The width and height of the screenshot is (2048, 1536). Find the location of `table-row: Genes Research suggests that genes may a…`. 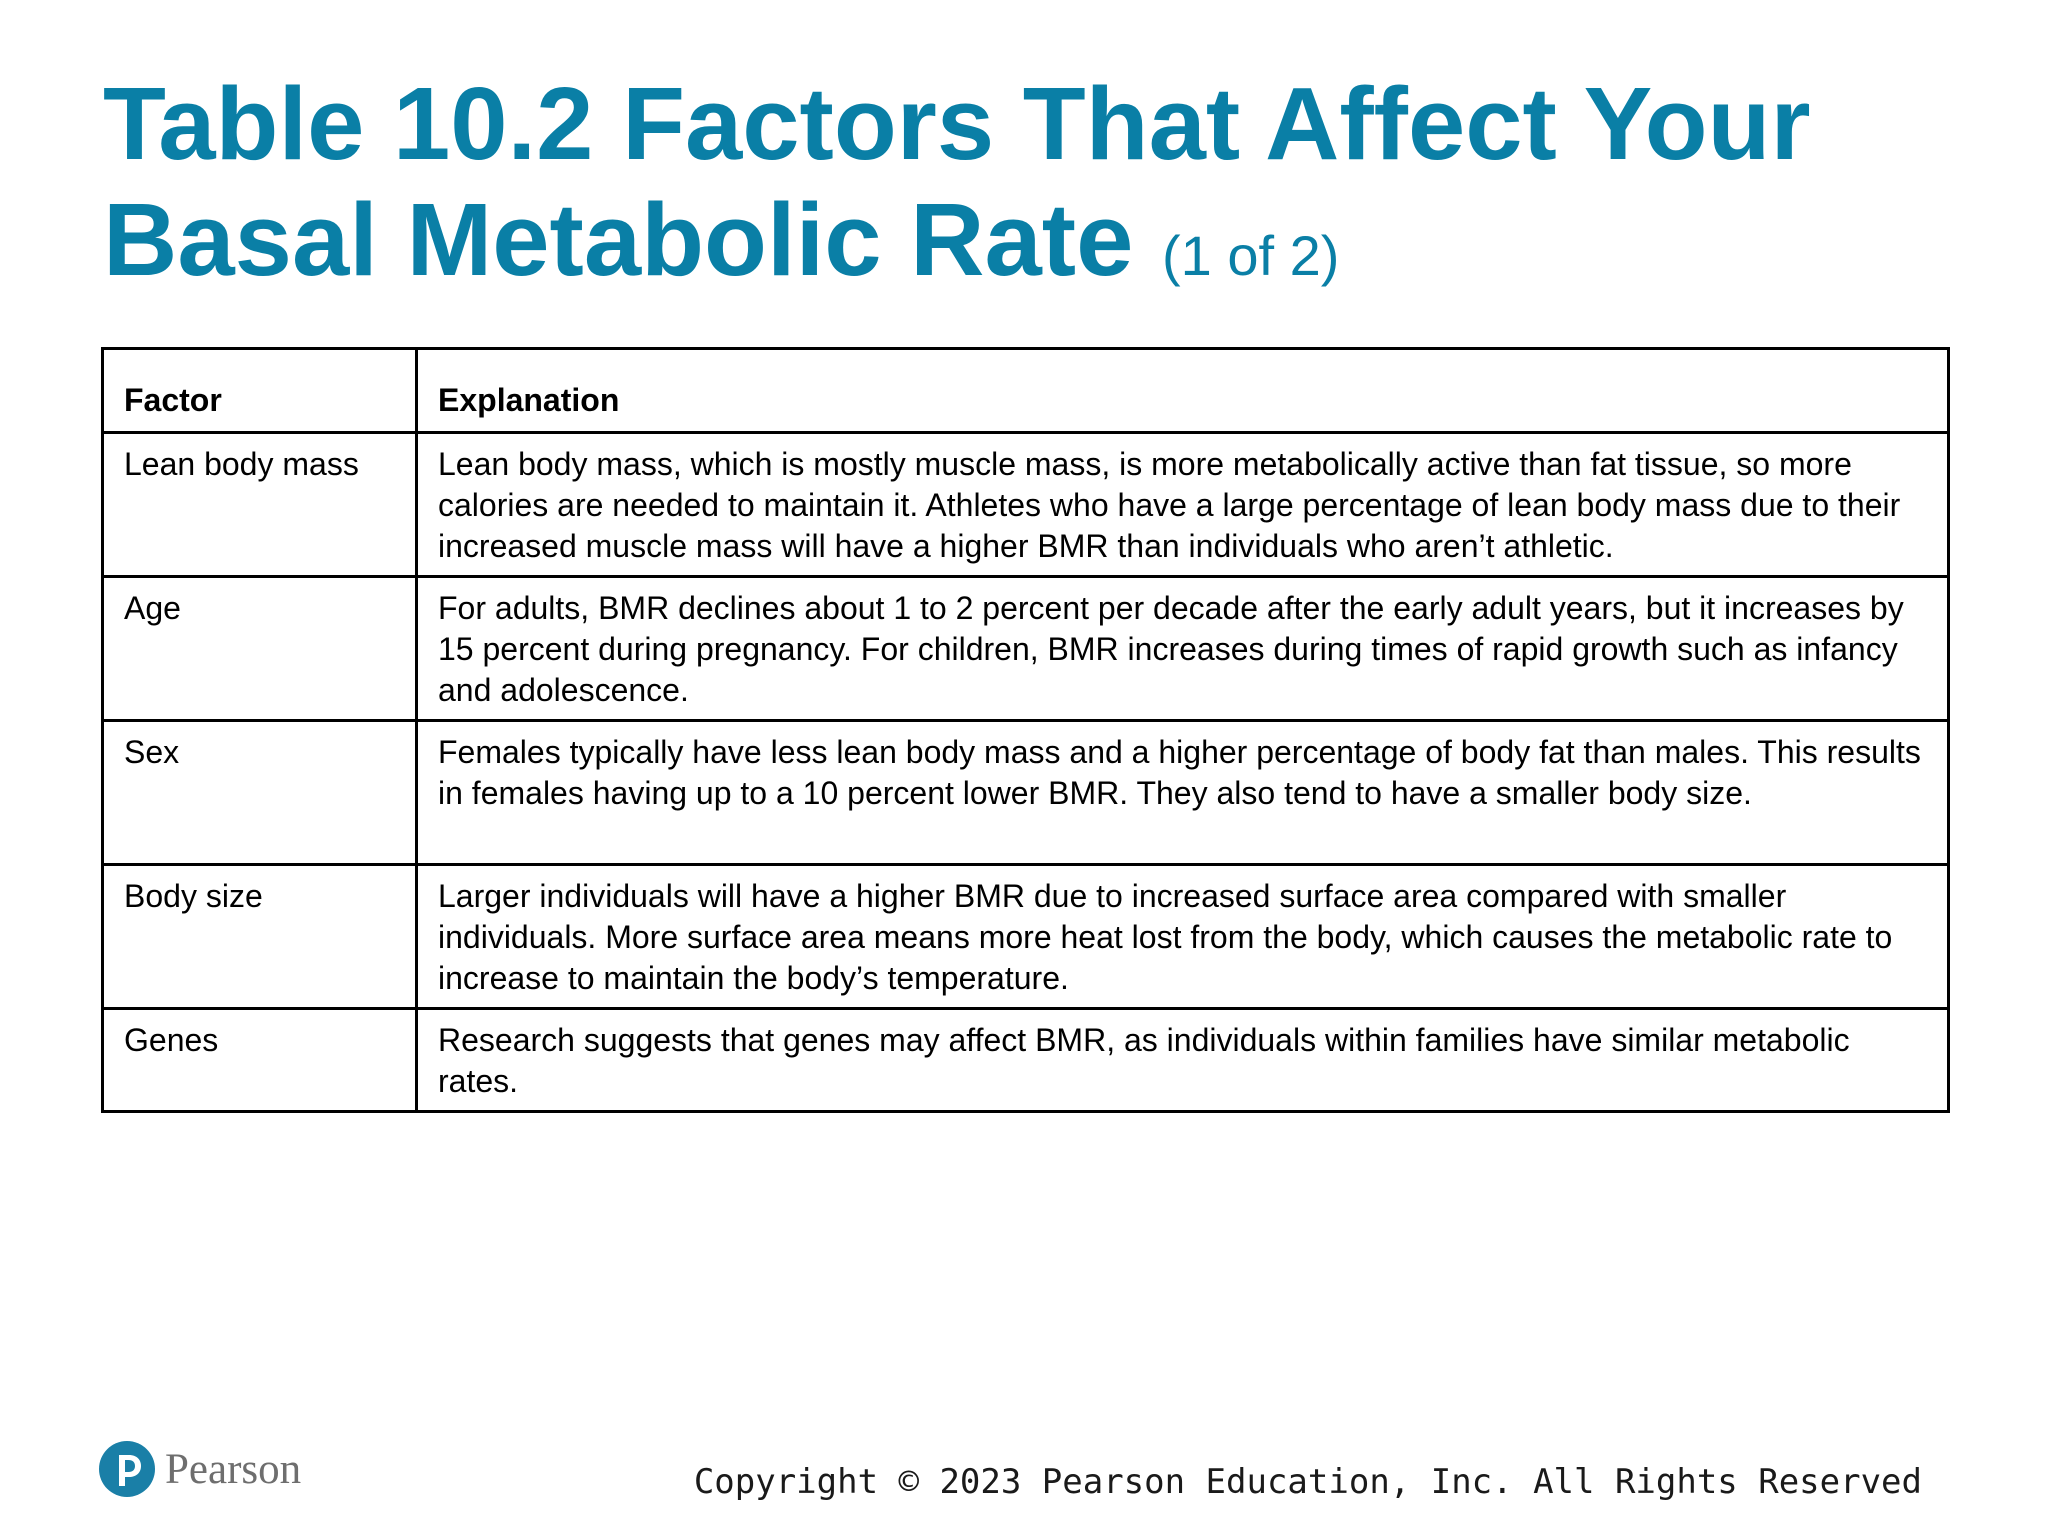

table-row: Genes Research suggests that genes may a… is located at coordinates (1025, 1060).